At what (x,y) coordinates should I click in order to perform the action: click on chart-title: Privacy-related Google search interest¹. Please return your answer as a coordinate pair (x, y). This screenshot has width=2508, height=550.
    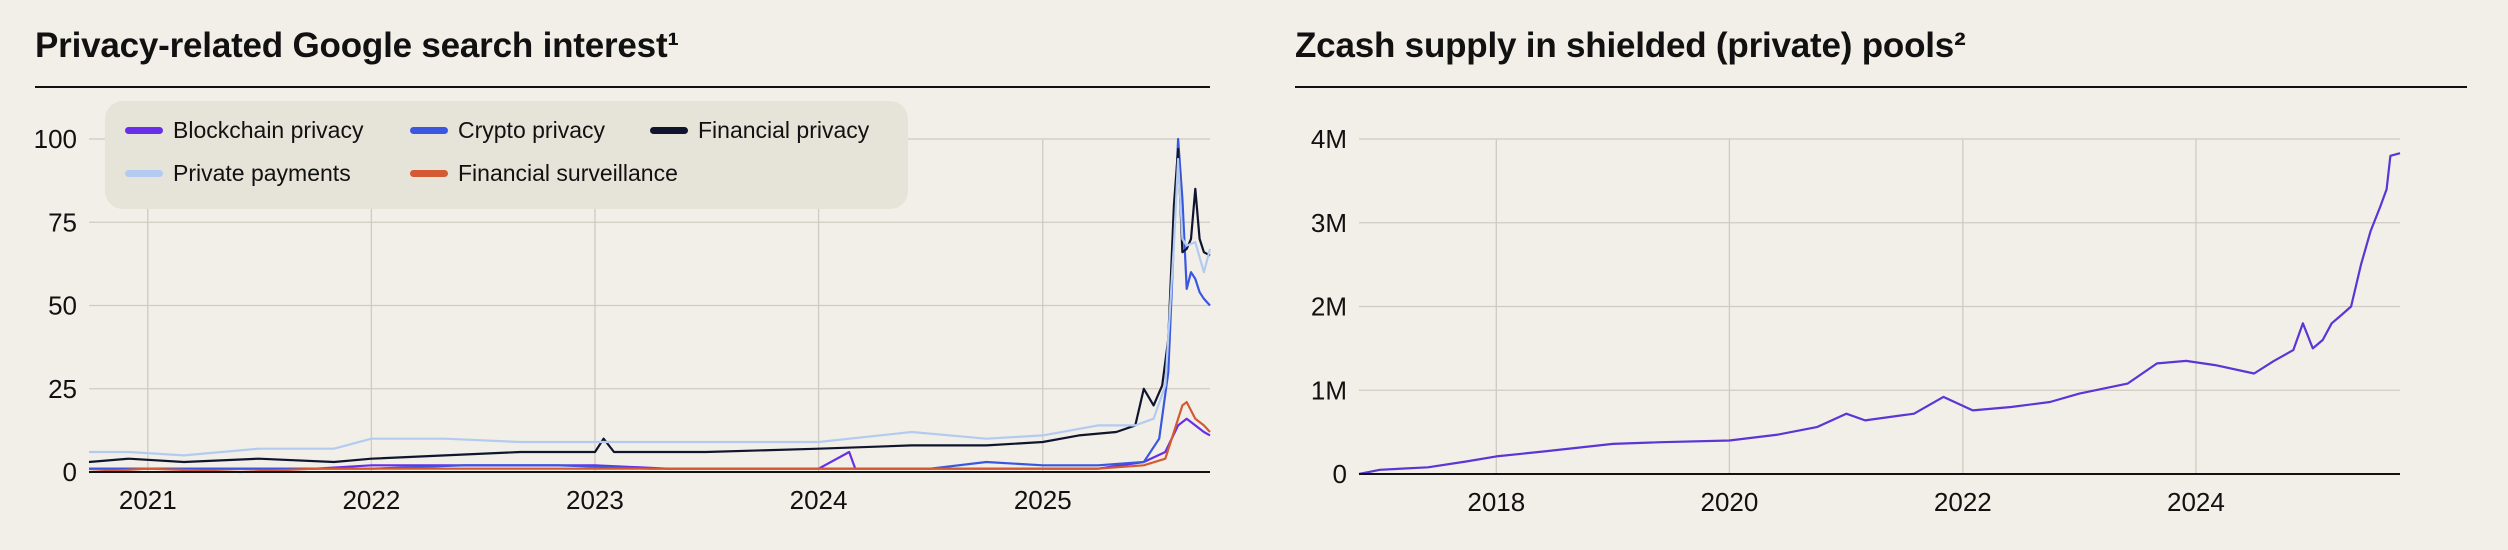
    Looking at the image, I should click on (357, 45).